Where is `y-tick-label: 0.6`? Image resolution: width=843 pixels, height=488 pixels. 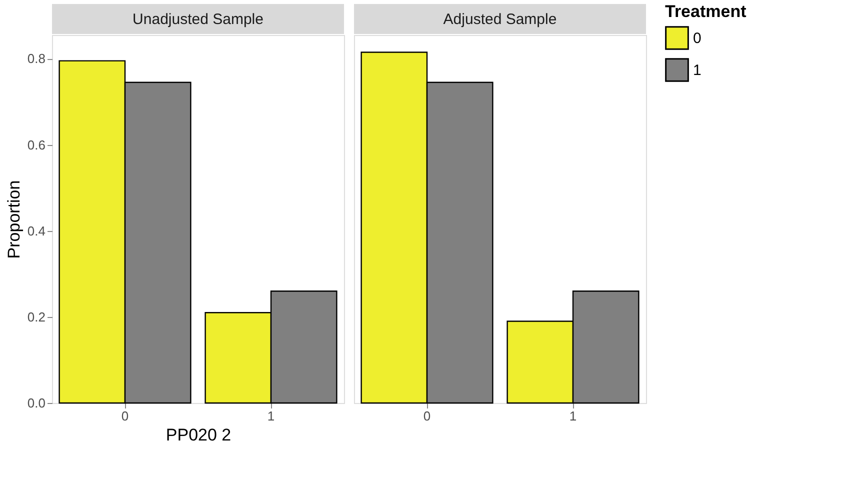 y-tick-label: 0.6 is located at coordinates (36, 144).